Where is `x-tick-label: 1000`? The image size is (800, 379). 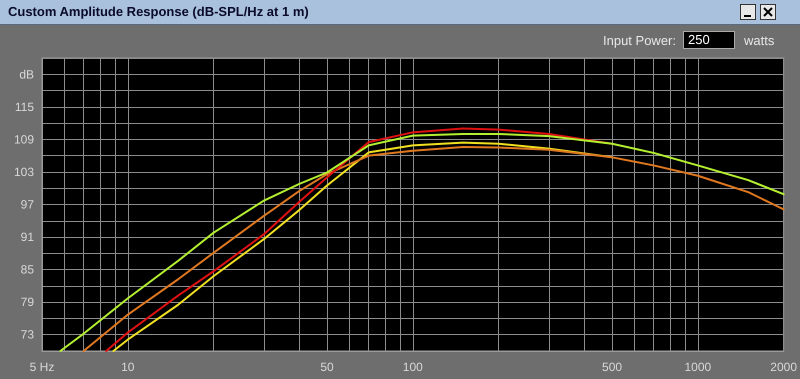 x-tick-label: 1000 is located at coordinates (698, 367).